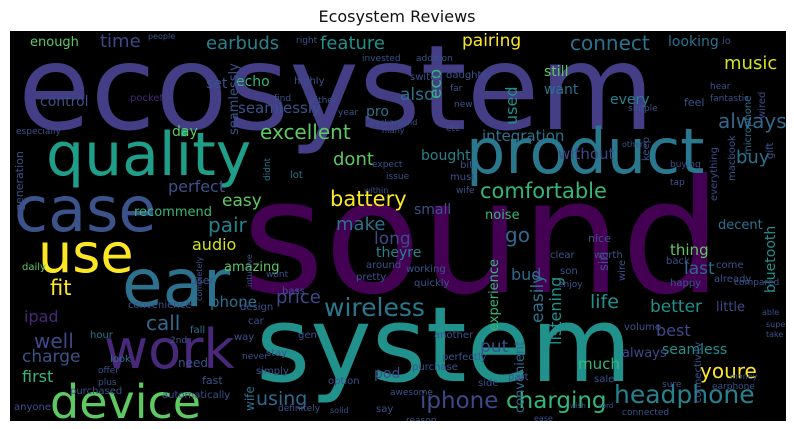 This screenshot has height=429, width=794. I want to click on word-come: come, so click(730, 265).